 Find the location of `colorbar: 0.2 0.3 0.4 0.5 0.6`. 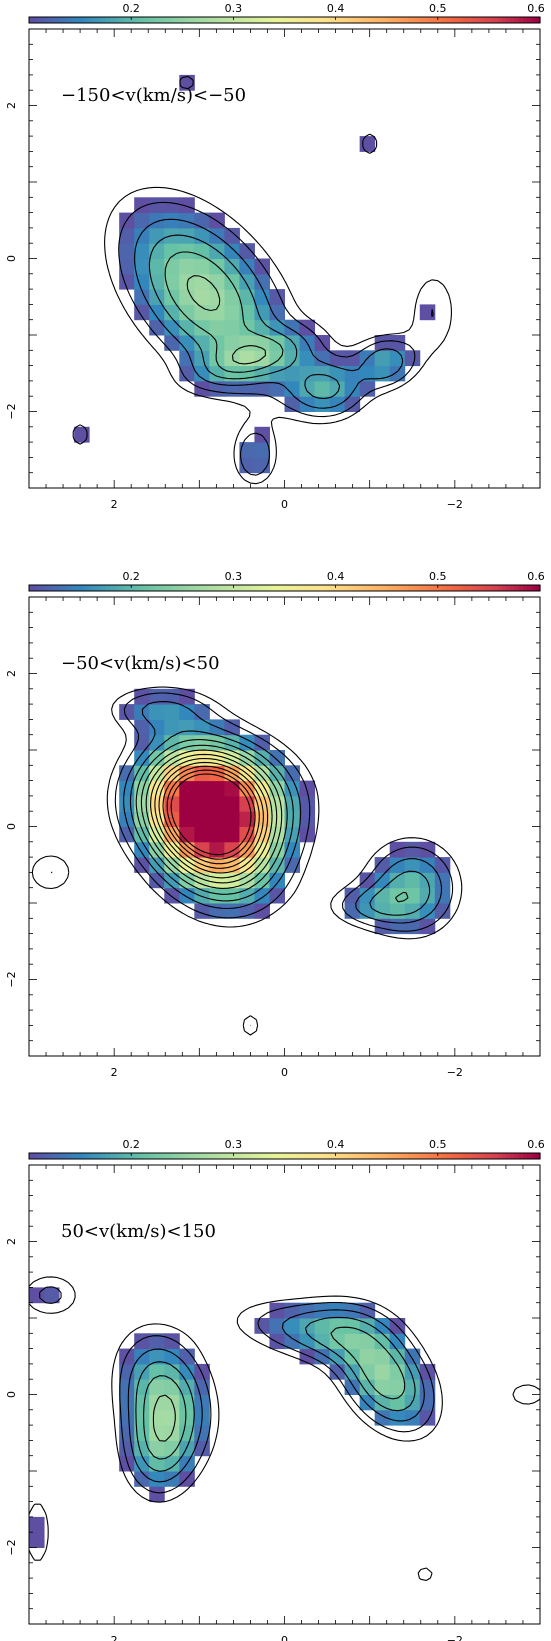

colorbar: 0.2 0.3 0.4 0.5 0.6 is located at coordinates (286, 581).